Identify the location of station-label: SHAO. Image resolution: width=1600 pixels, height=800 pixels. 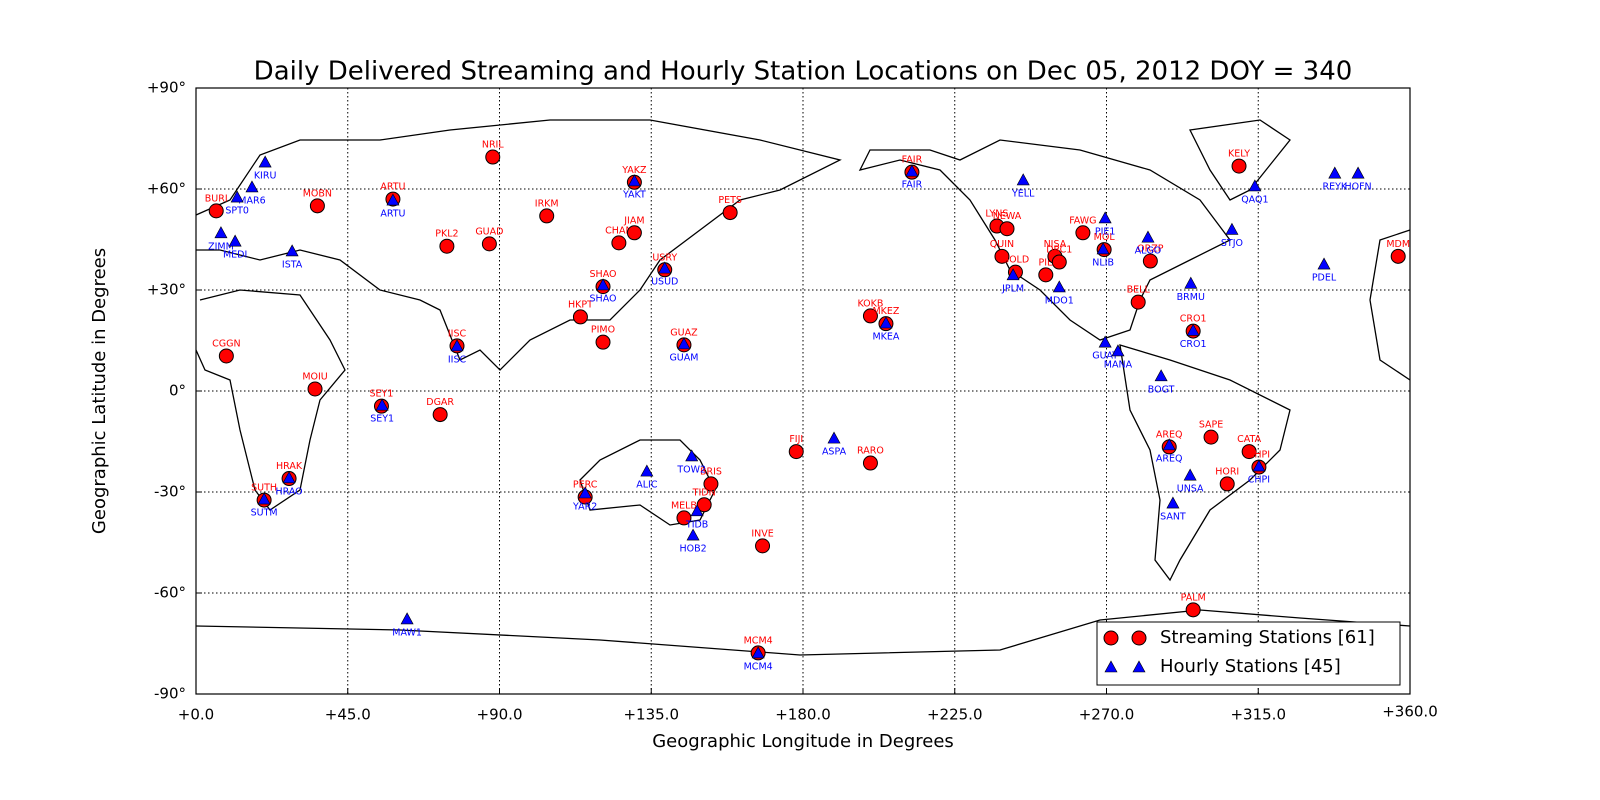
(603, 298).